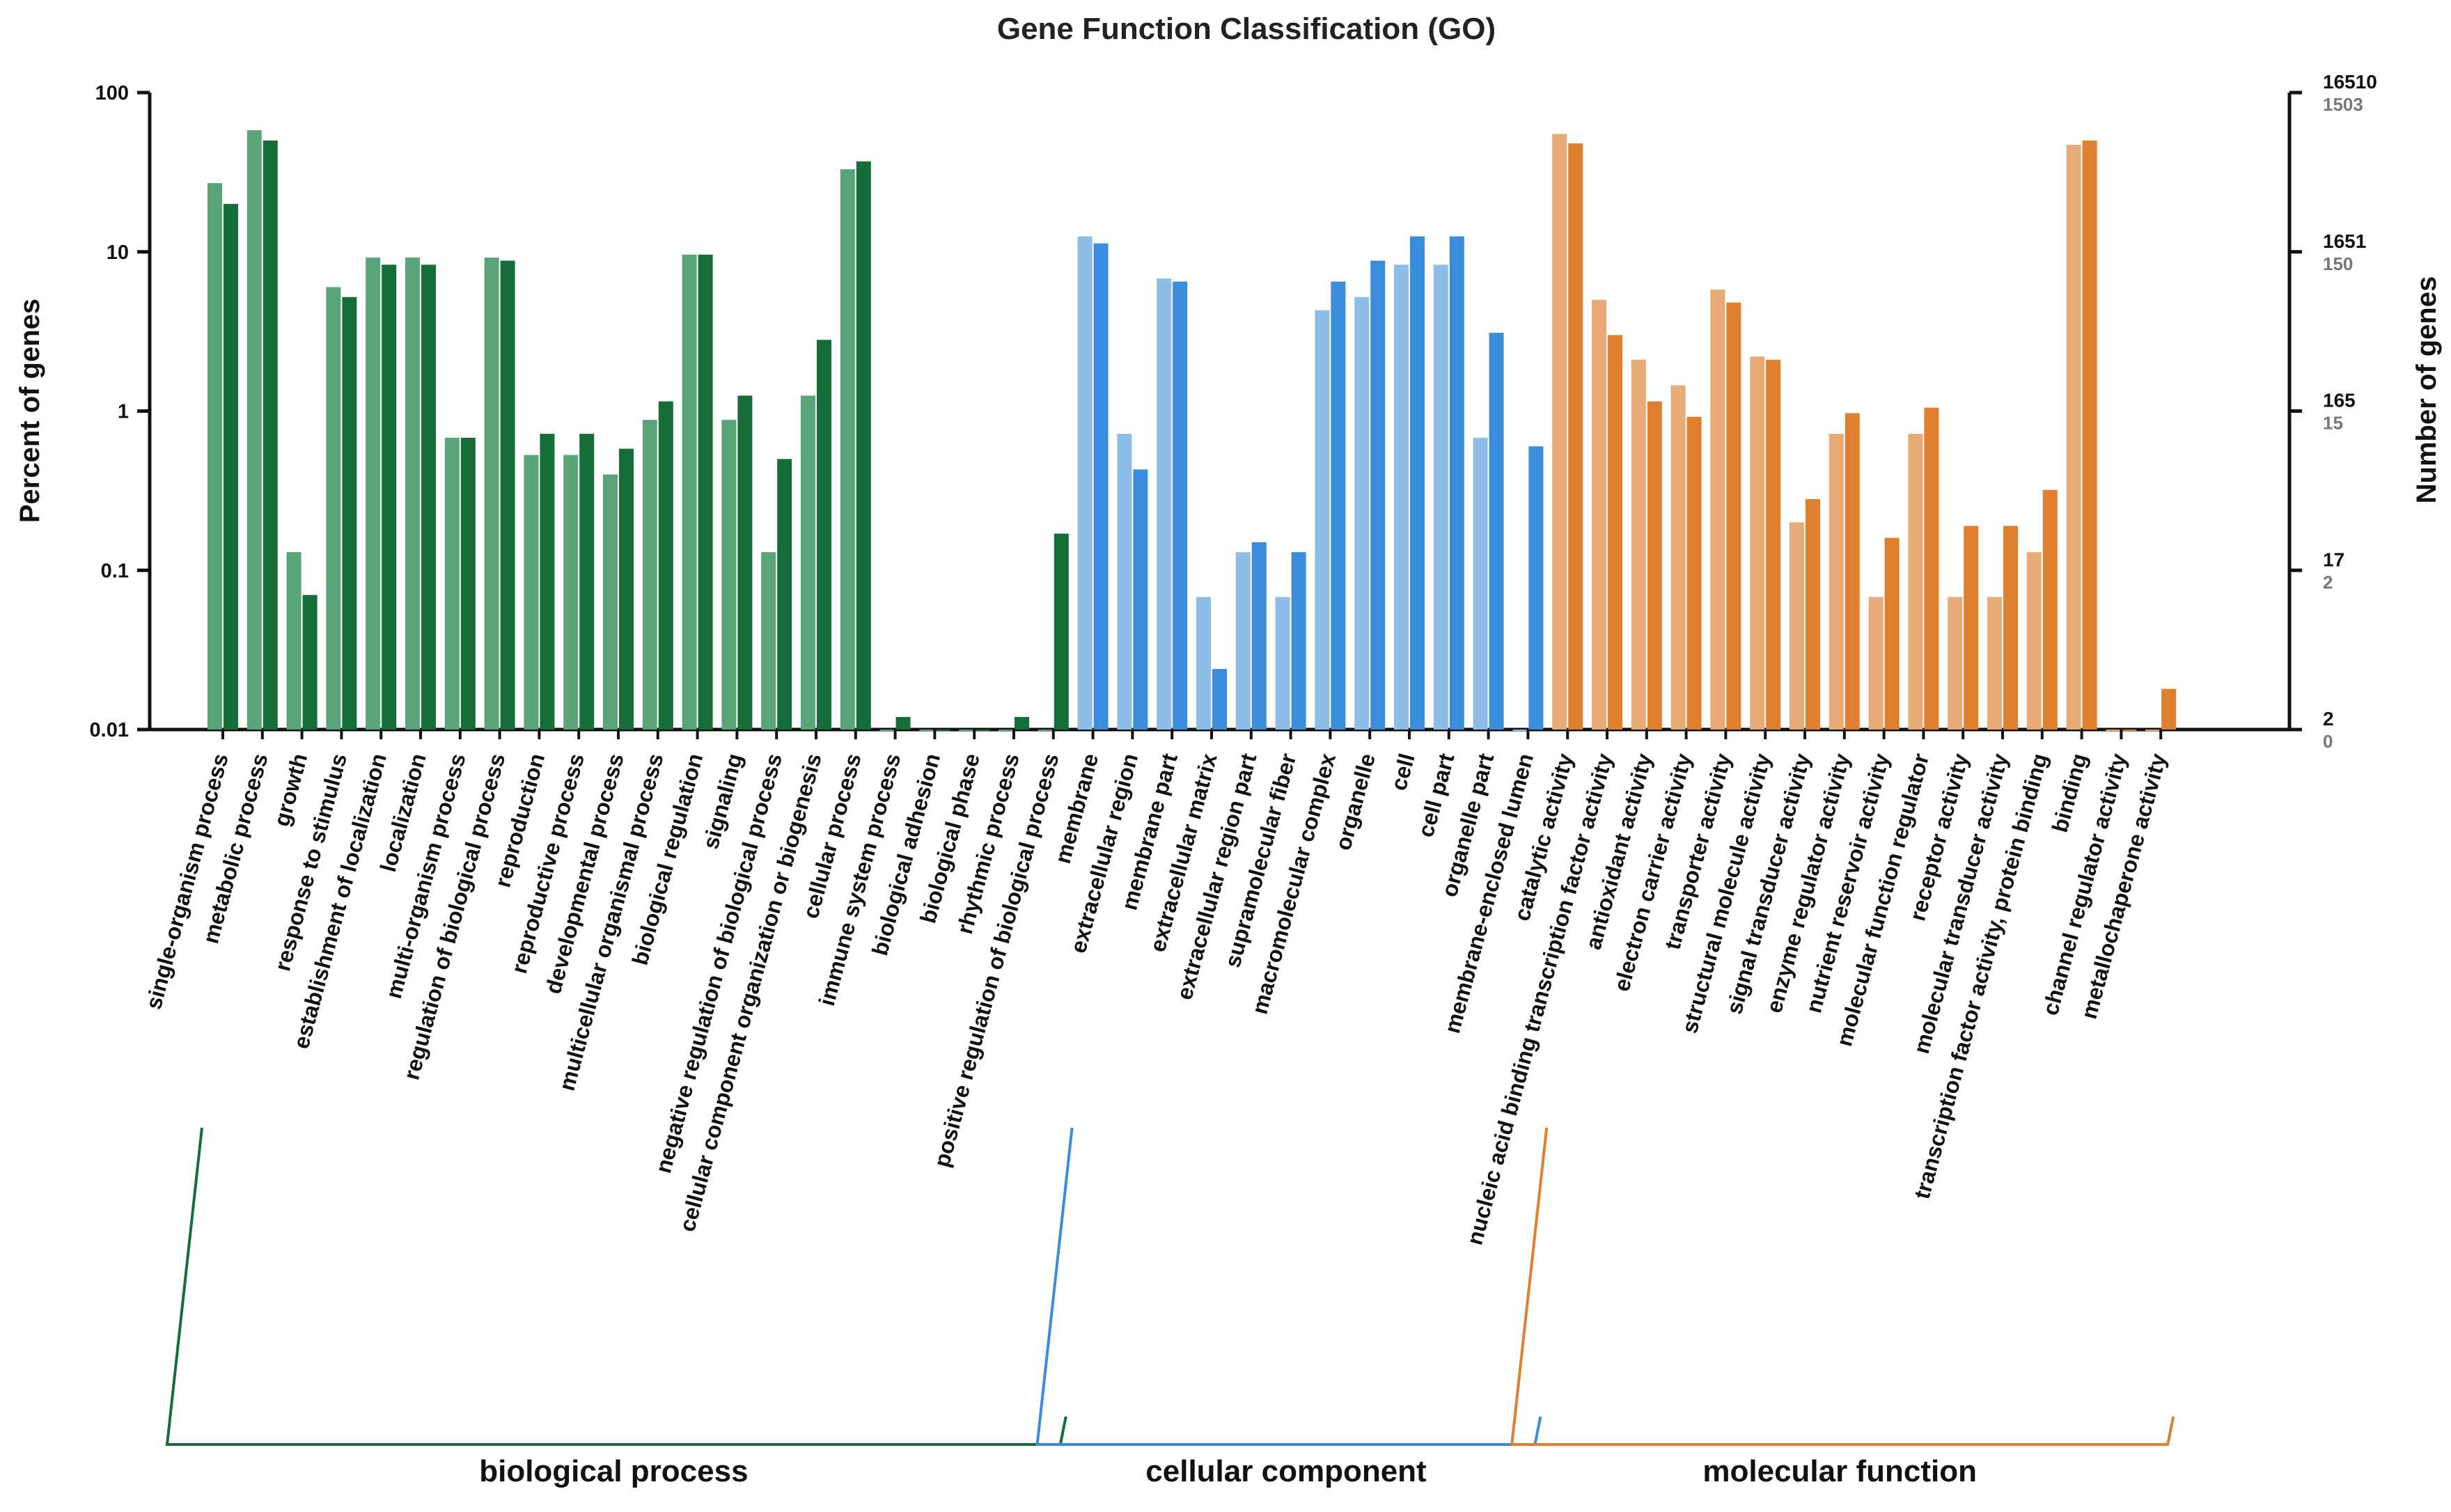 The height and width of the screenshot is (1512, 2451). Describe the element at coordinates (2343, 104) in the screenshot. I see `right-tick-label-b: 1503` at that location.